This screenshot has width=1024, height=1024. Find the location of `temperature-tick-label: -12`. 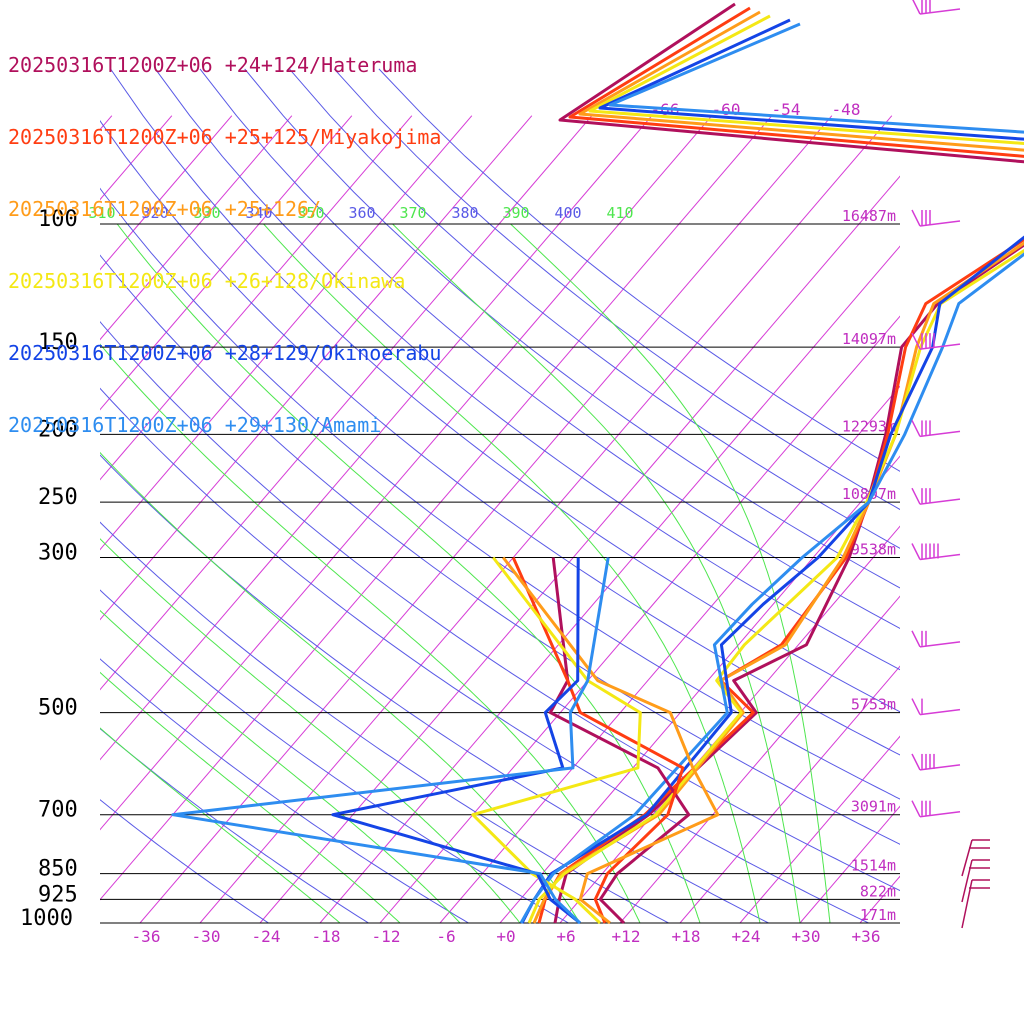

temperature-tick-label: -12 is located at coordinates (386, 936).